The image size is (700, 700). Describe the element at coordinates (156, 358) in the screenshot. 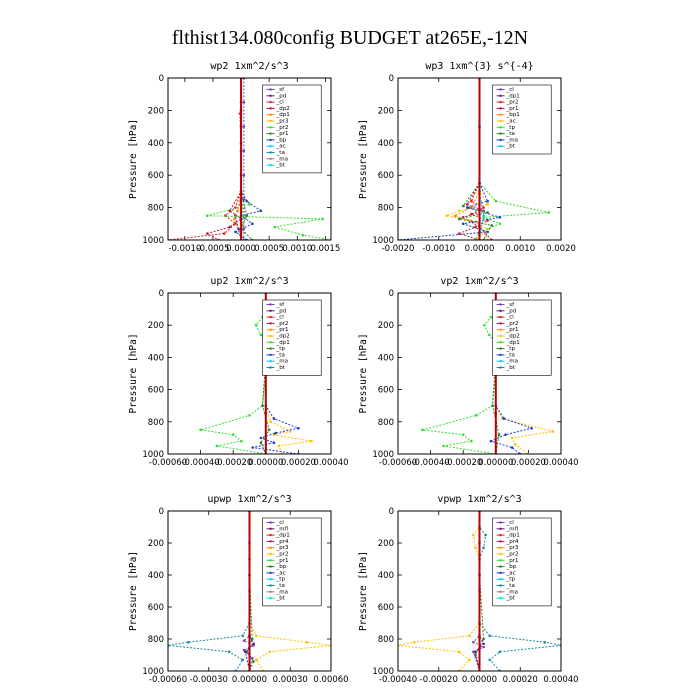

I see `y-tick-label: 400` at that location.